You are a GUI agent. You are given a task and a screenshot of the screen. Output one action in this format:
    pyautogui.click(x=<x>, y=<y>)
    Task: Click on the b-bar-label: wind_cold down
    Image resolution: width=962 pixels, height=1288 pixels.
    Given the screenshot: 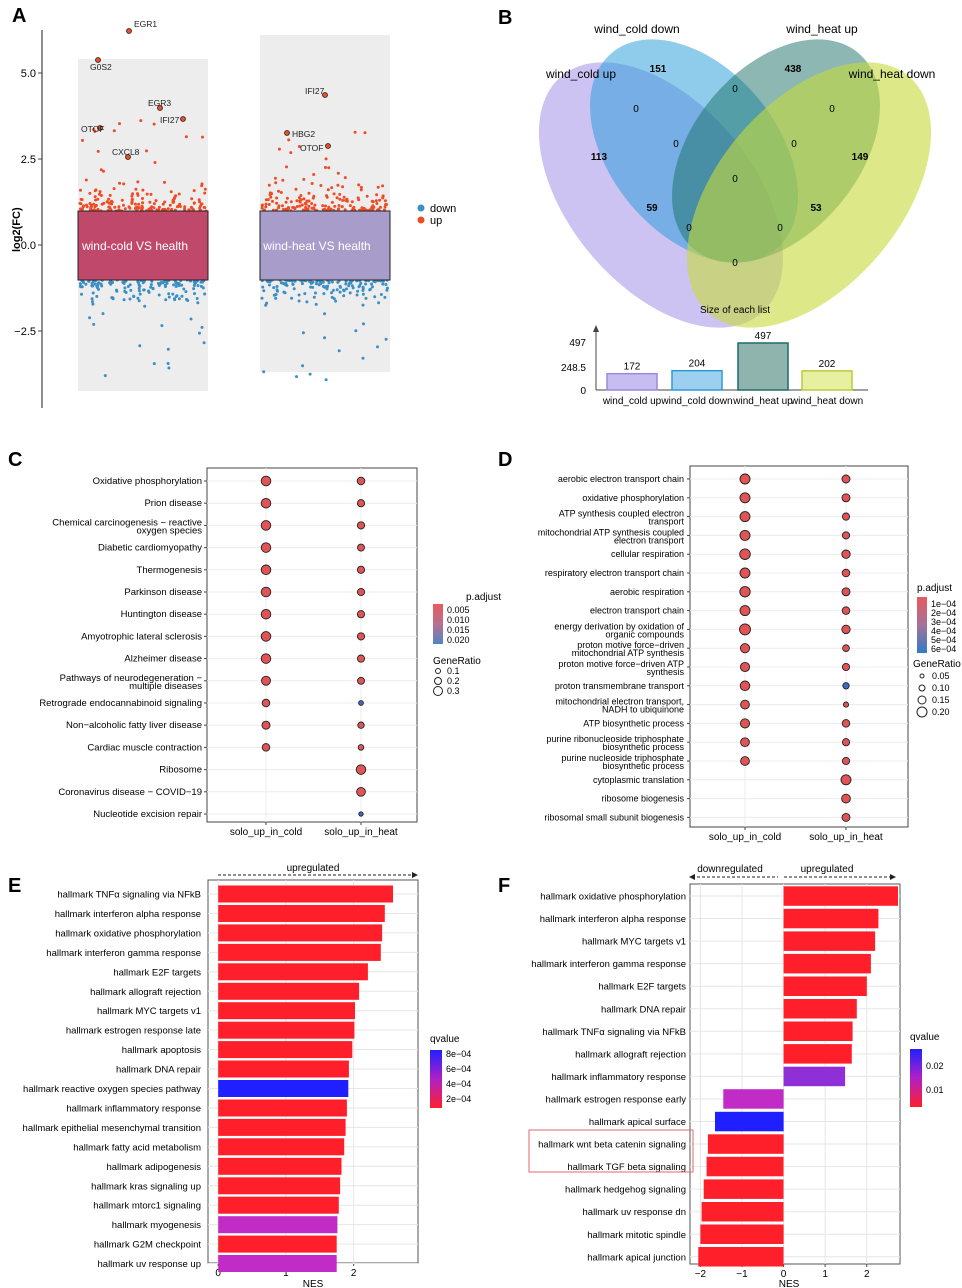 What is the action you would take?
    pyautogui.click(x=696, y=401)
    